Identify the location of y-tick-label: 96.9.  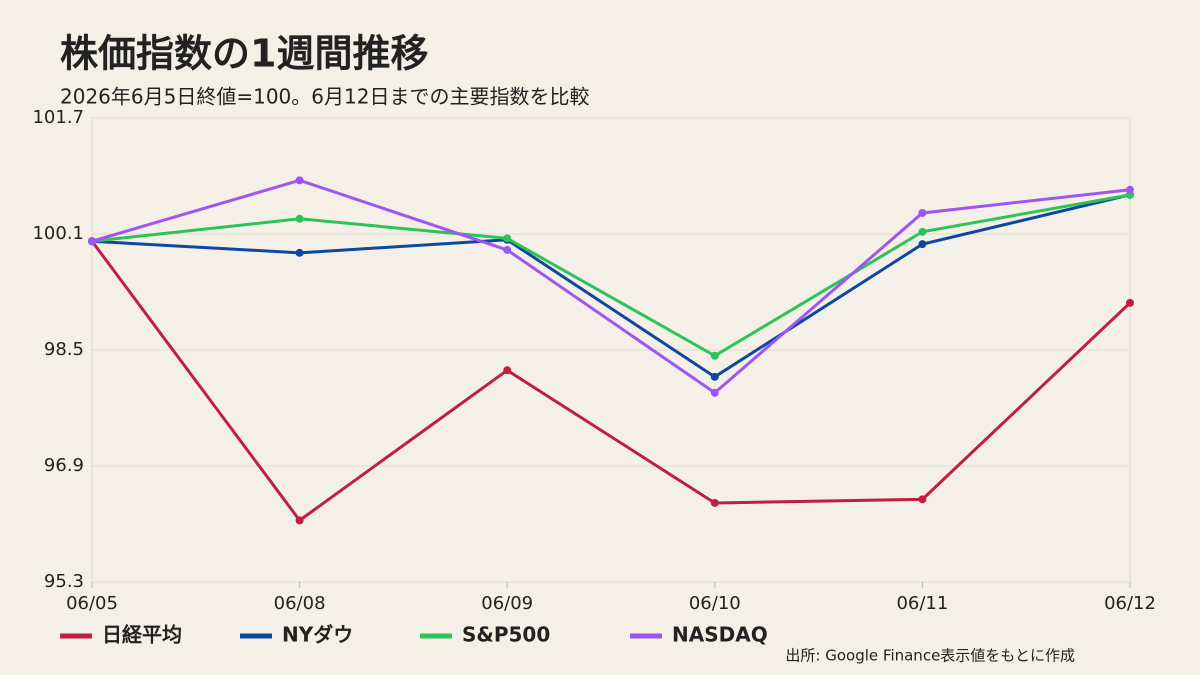
(64, 465).